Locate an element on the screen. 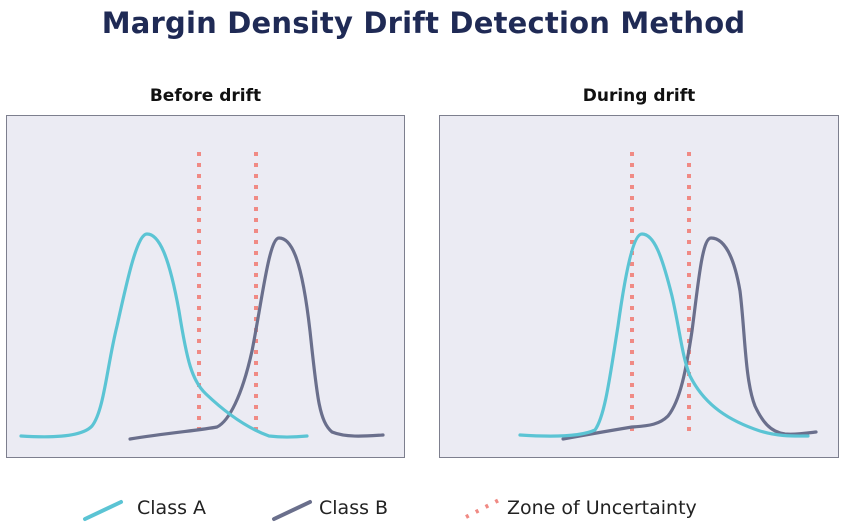  legend-label-class-b: Class B is located at coordinates (354, 508).